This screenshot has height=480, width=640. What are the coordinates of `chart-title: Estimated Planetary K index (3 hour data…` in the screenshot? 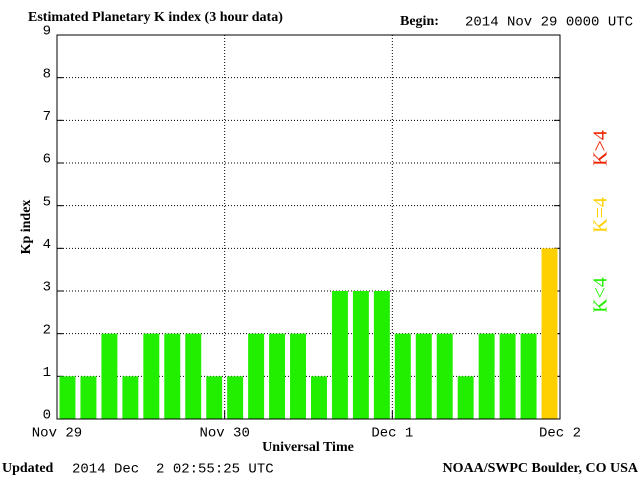 It's located at (155, 17).